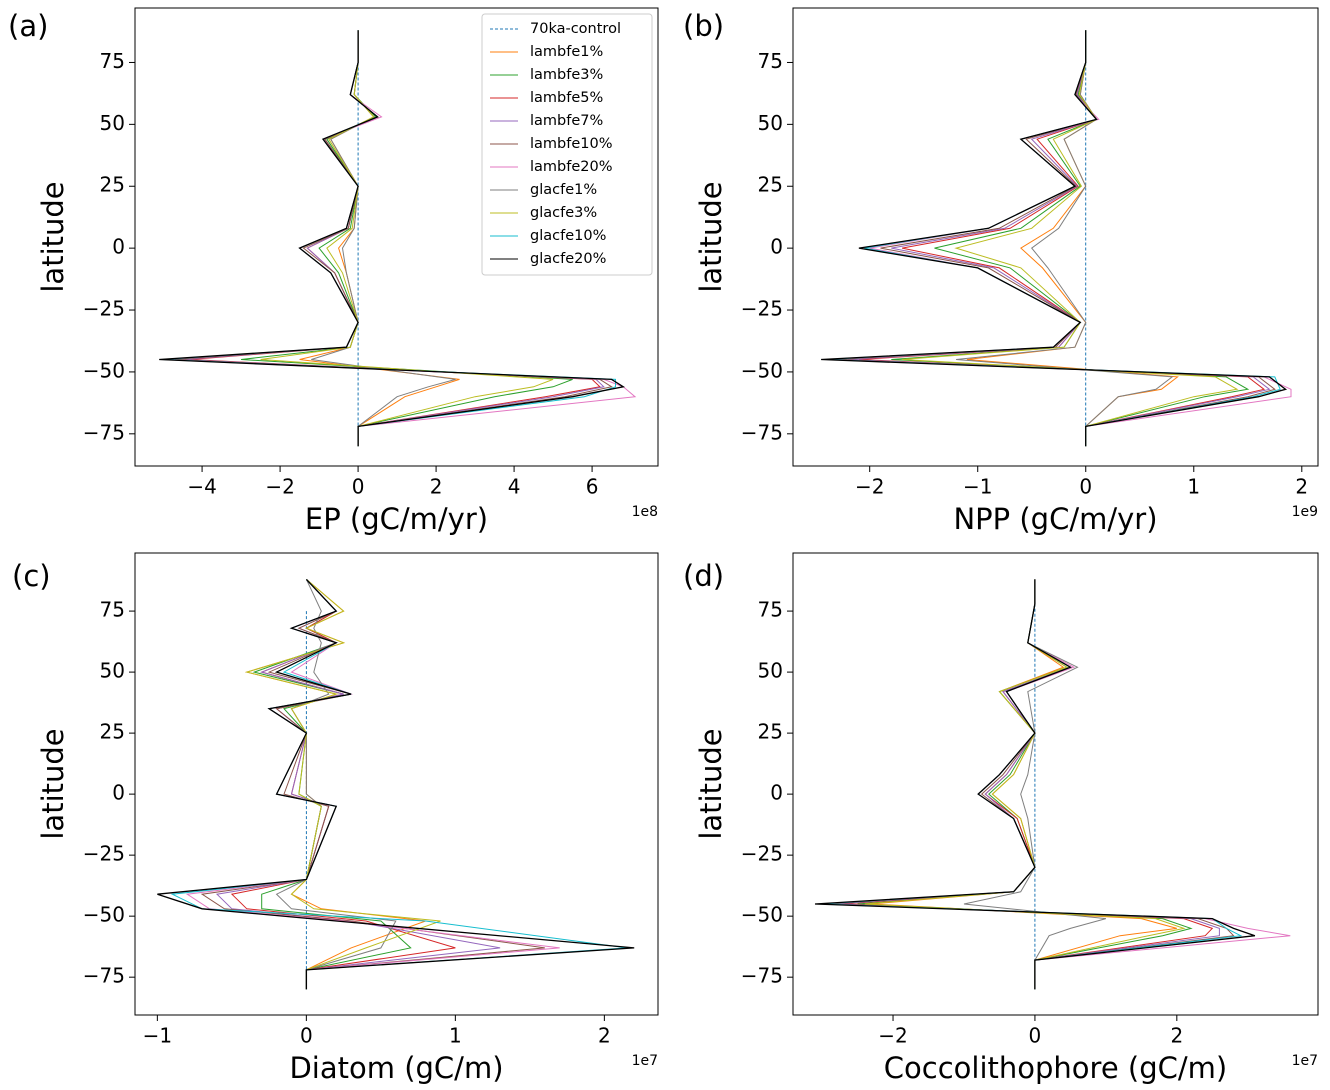 This screenshot has width=1330, height=1090. Describe the element at coordinates (566, 121) in the screenshot. I see `legend-label: lambfe7%` at that location.